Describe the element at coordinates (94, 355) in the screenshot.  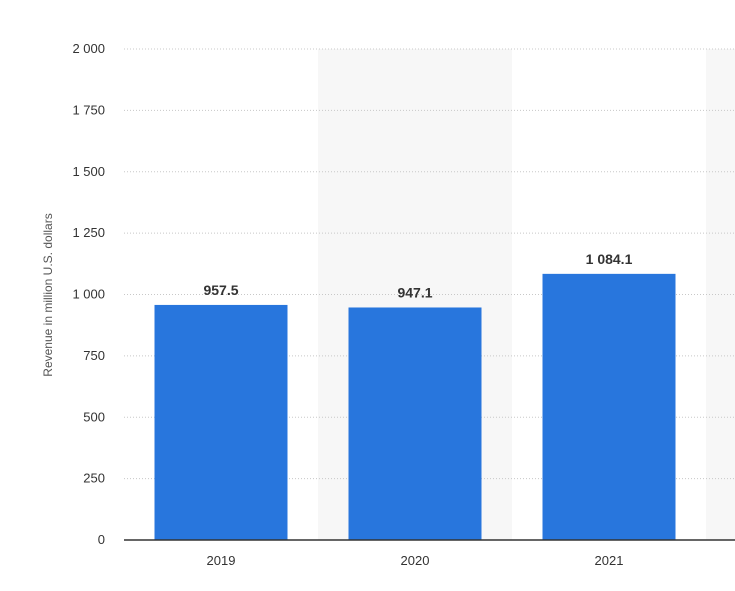
I see `y-tick-label: 750` at that location.